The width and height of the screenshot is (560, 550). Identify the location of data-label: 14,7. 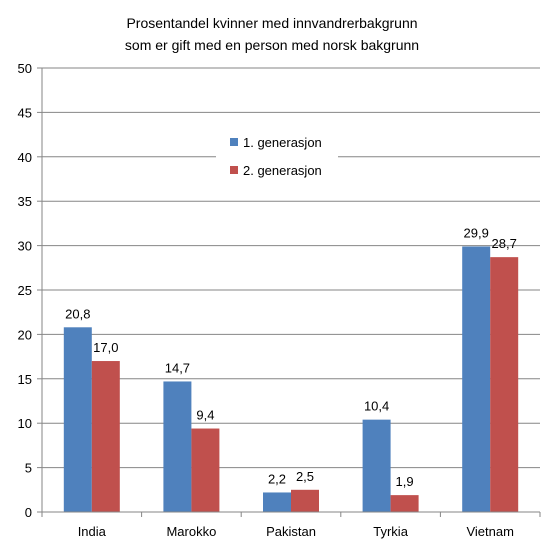
(177, 367).